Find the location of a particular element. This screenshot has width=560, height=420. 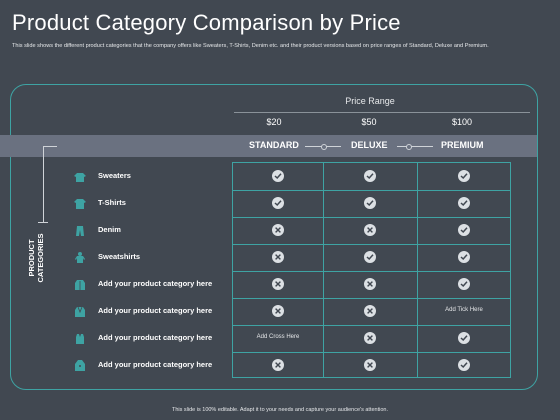

category-bracket is located at coordinates (43, 184).